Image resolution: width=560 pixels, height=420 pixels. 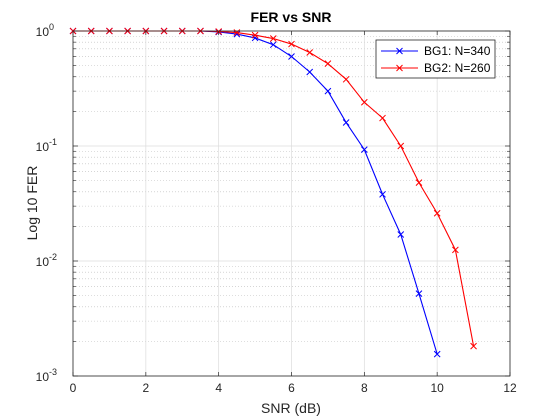 What do you see at coordinates (291, 408) in the screenshot?
I see `x-axis-label: SNR (dB)` at bounding box center [291, 408].